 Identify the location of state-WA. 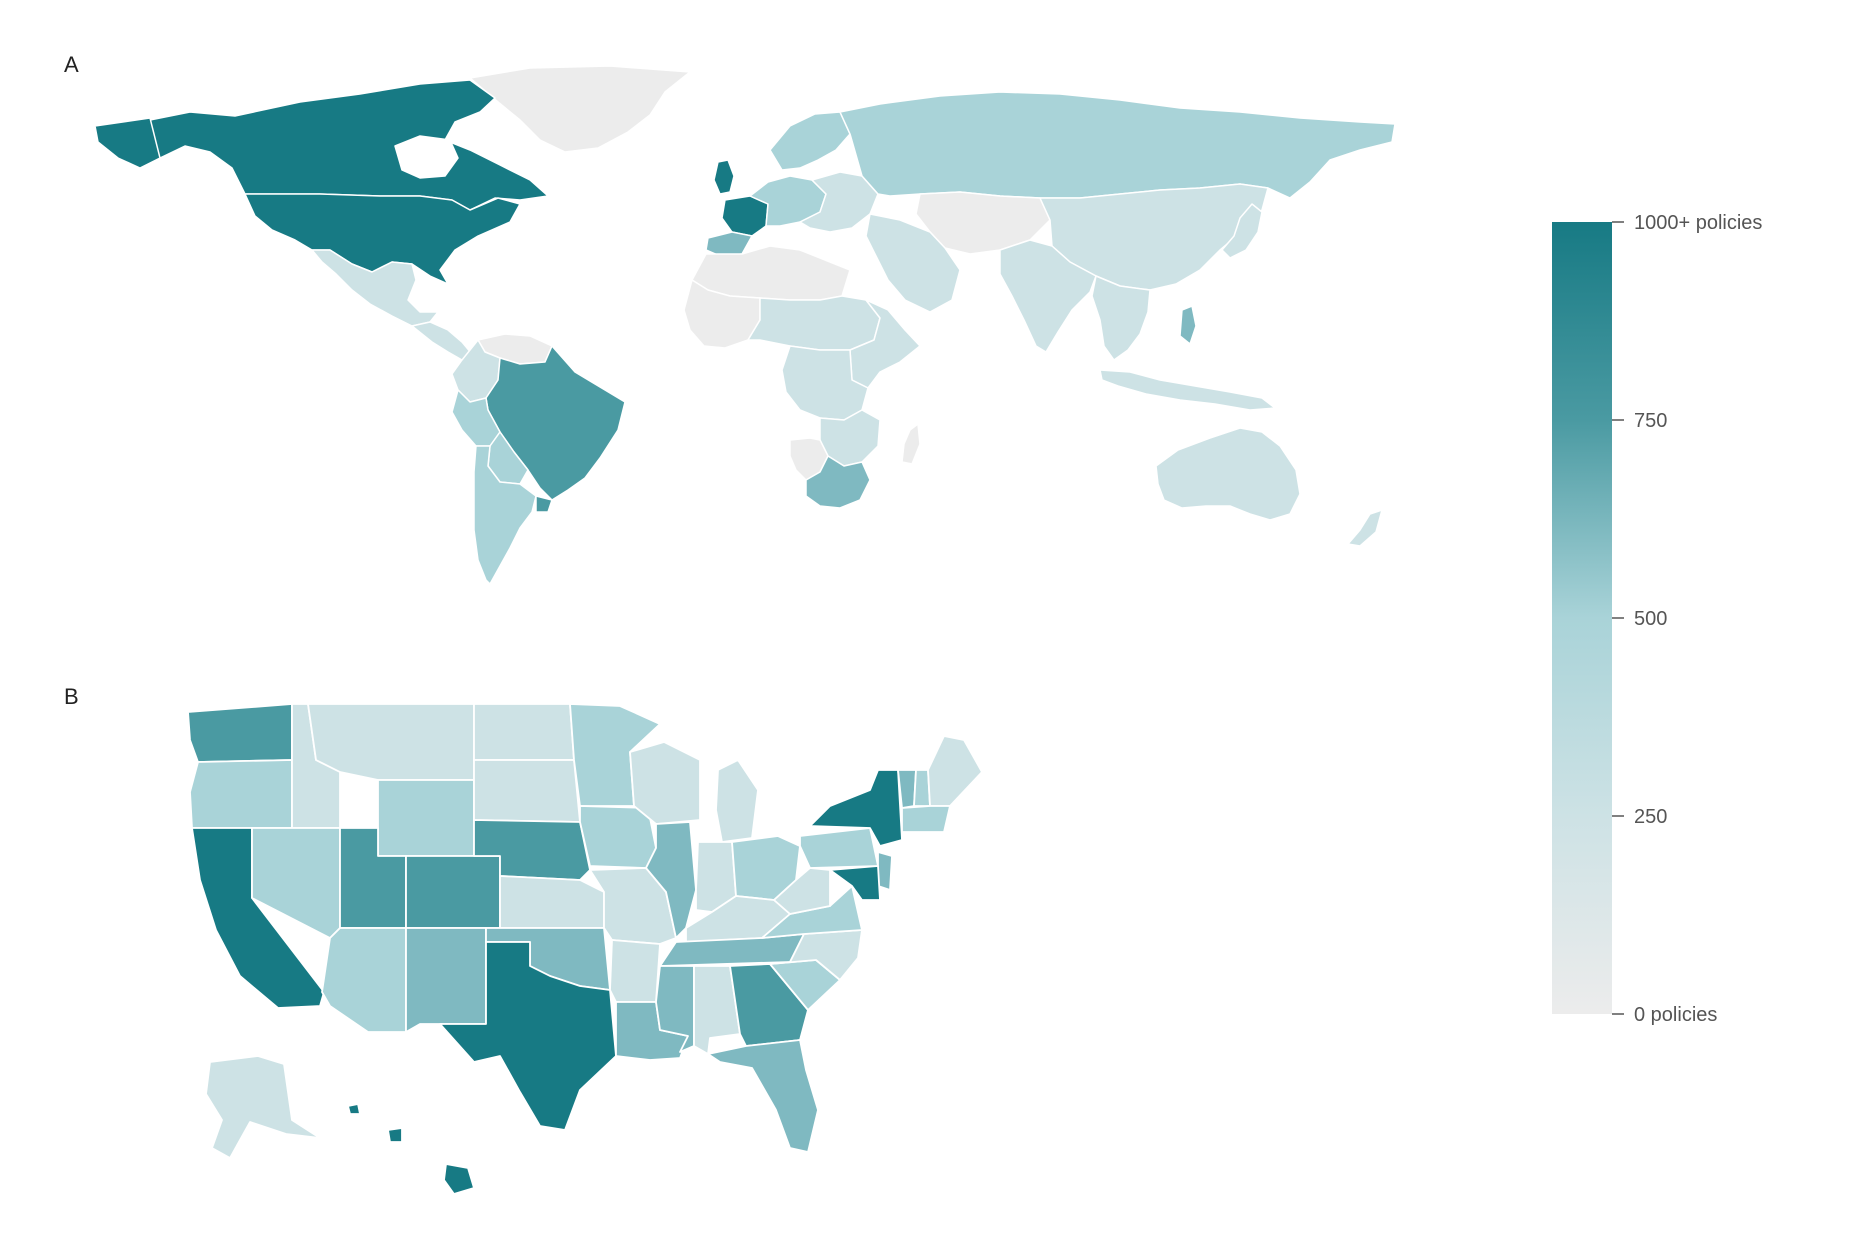
(240, 733).